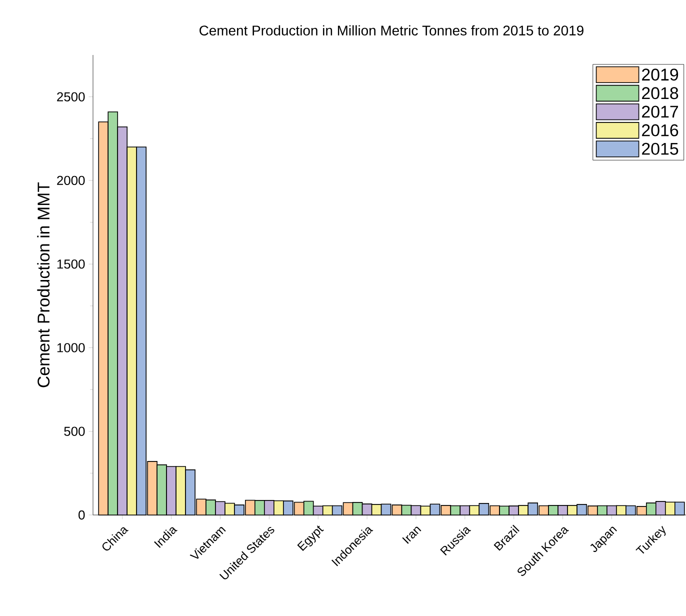 Image resolution: width=686 pixels, height=616 pixels. Describe the element at coordinates (71, 264) in the screenshot. I see `y-tick-label: 1500` at that location.